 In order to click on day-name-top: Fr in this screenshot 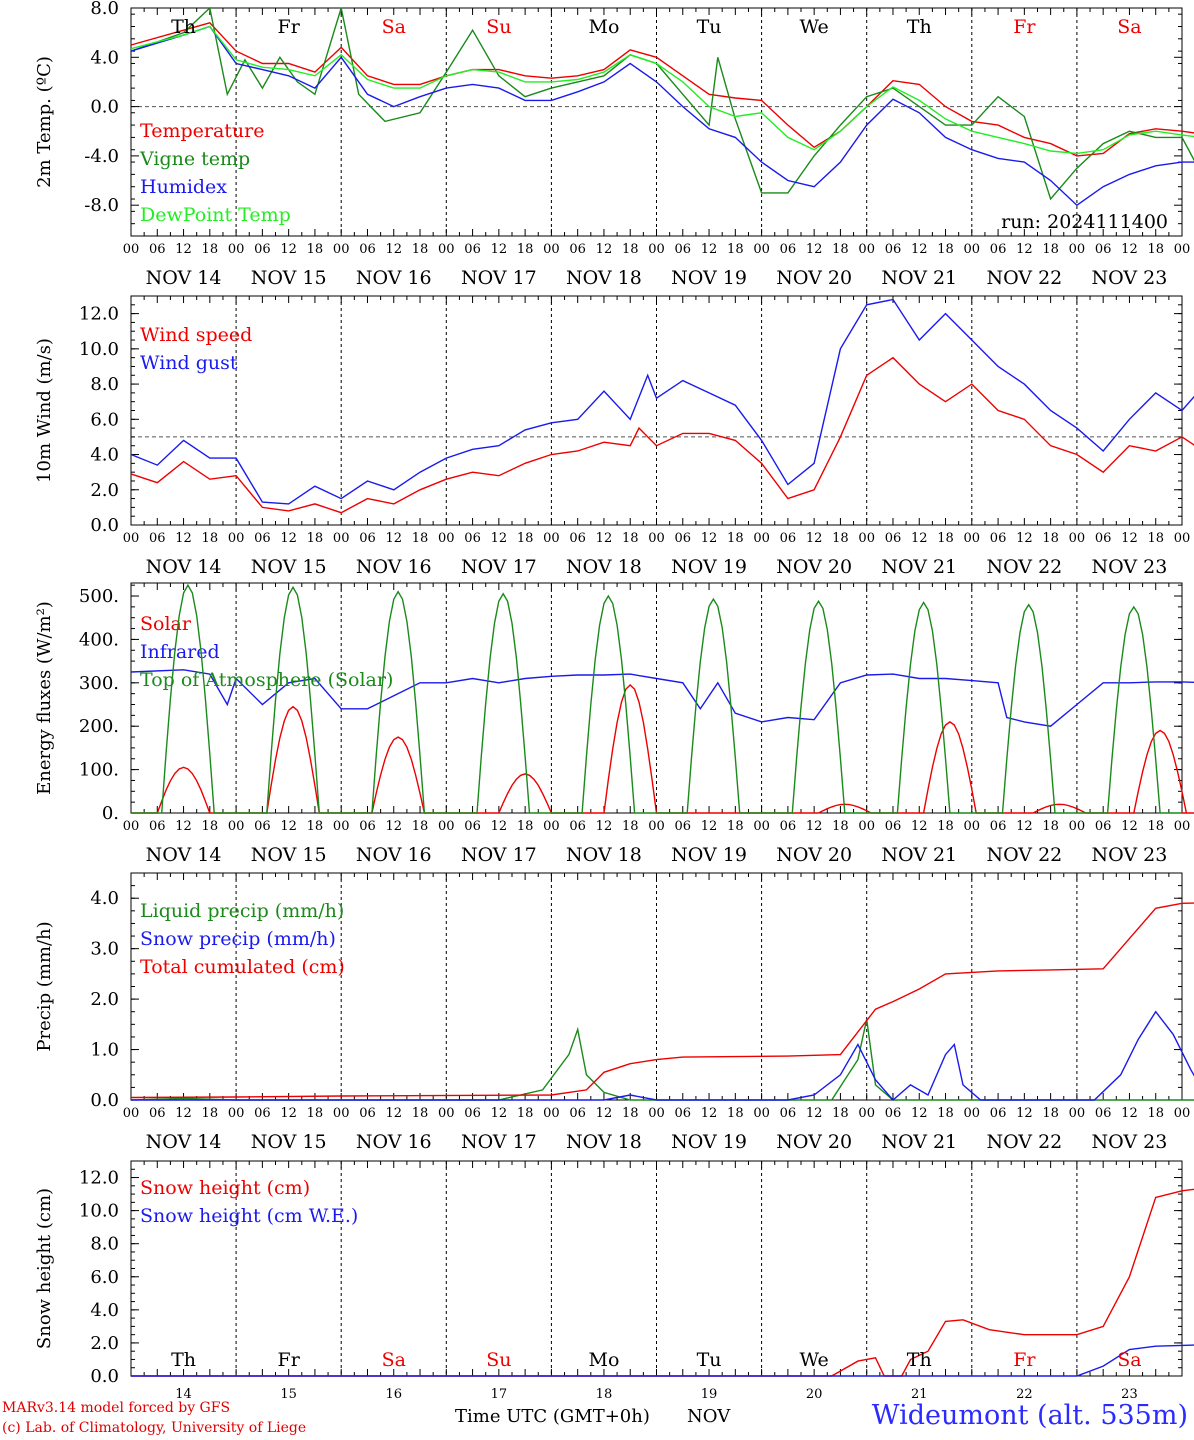, I will do `click(1024, 27)`.